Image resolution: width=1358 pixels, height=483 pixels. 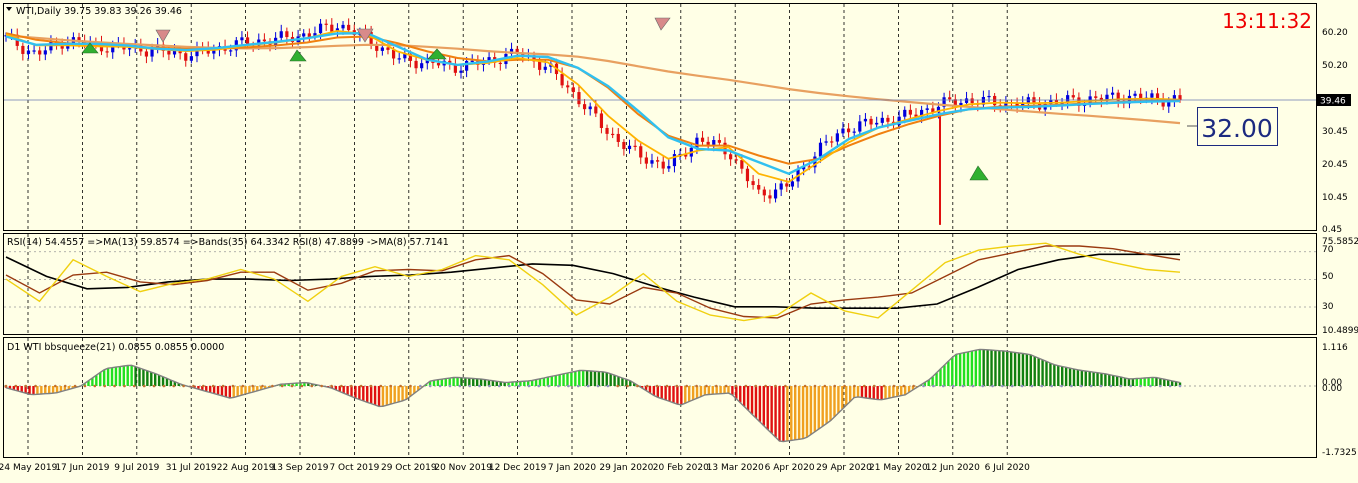 What do you see at coordinates (82, 468) in the screenshot?
I see `time-tick-label: 17 Jun 2019` at bounding box center [82, 468].